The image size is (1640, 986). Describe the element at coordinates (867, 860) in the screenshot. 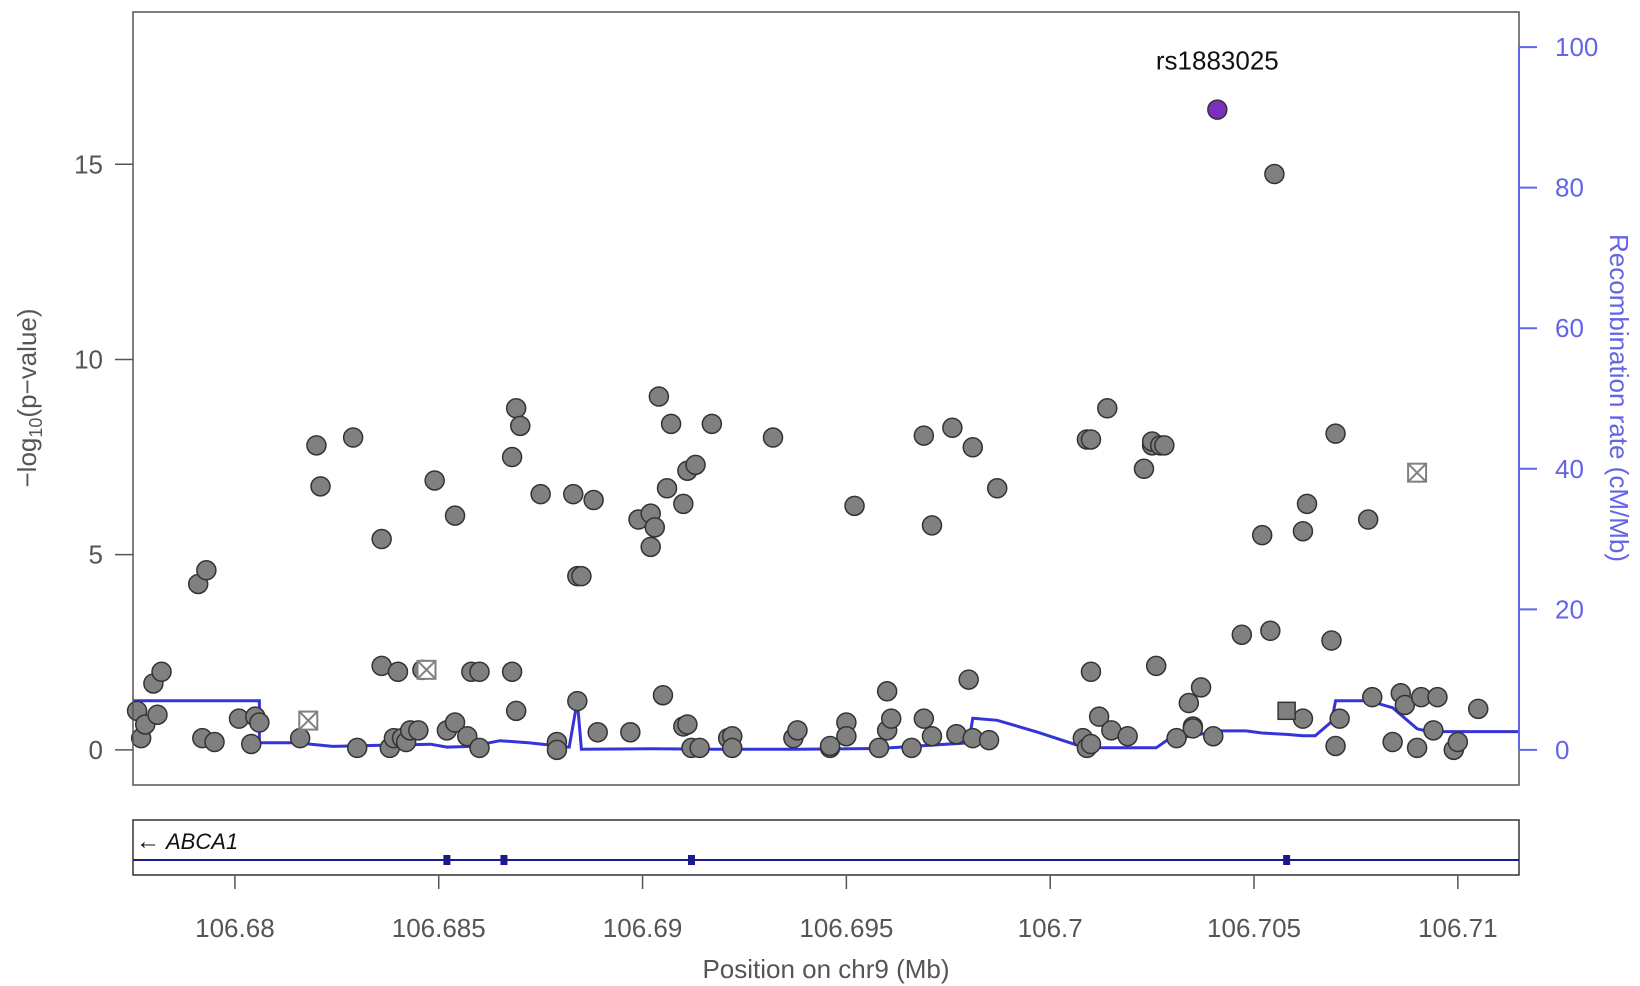

I see `gene-exons` at that location.